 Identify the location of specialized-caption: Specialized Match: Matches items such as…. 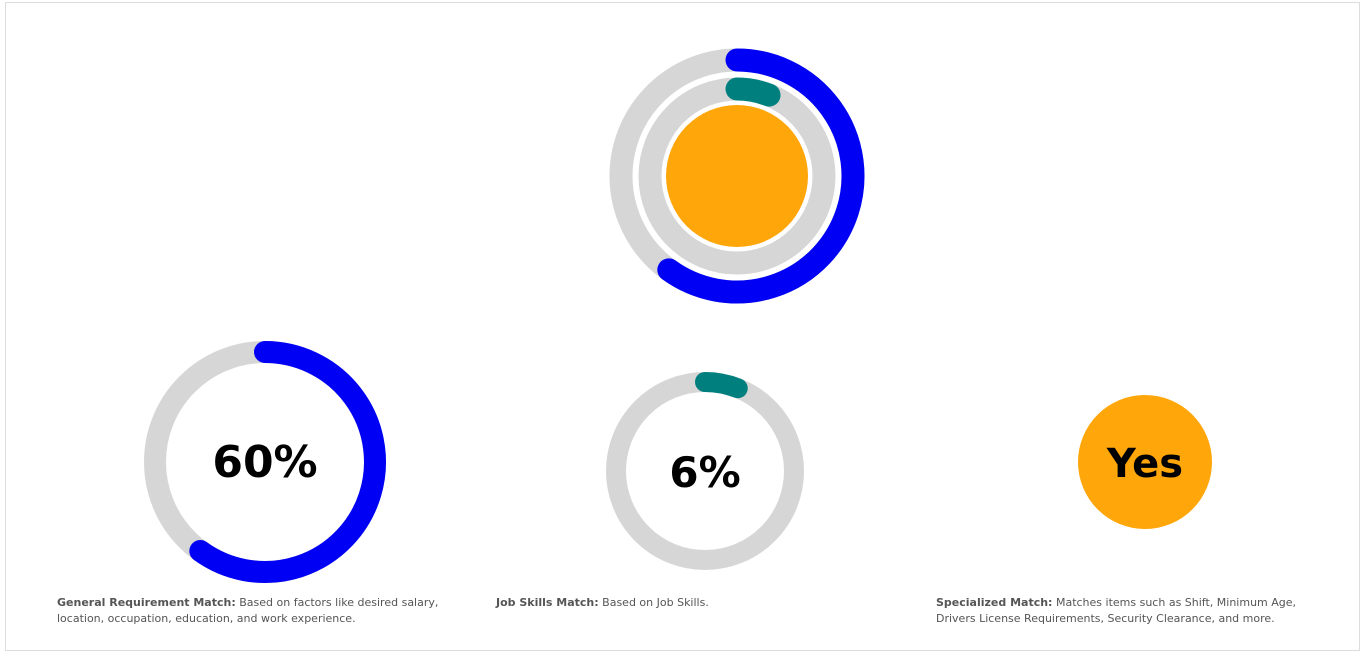
(1136, 611).